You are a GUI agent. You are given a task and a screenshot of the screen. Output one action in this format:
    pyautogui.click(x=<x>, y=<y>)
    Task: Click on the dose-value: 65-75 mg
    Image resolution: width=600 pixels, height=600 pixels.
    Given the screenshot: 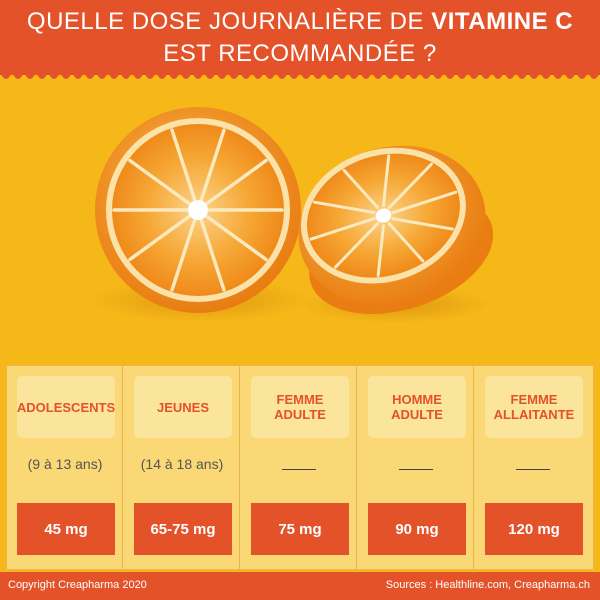 What is the action you would take?
    pyautogui.click(x=183, y=529)
    